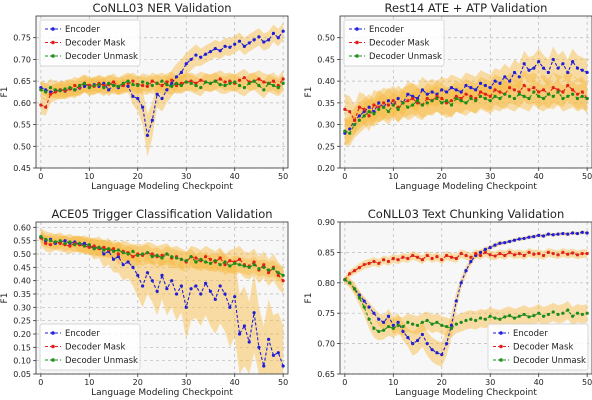  What do you see at coordinates (326, 374) in the screenshot?
I see `y-tick-label: 0.65` at bounding box center [326, 374].